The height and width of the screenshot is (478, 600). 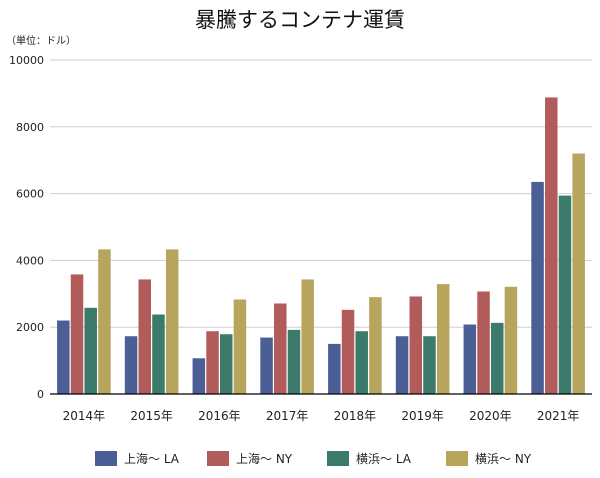 What do you see at coordinates (490, 416) in the screenshot?
I see `x-tick-label: 2020年` at bounding box center [490, 416].